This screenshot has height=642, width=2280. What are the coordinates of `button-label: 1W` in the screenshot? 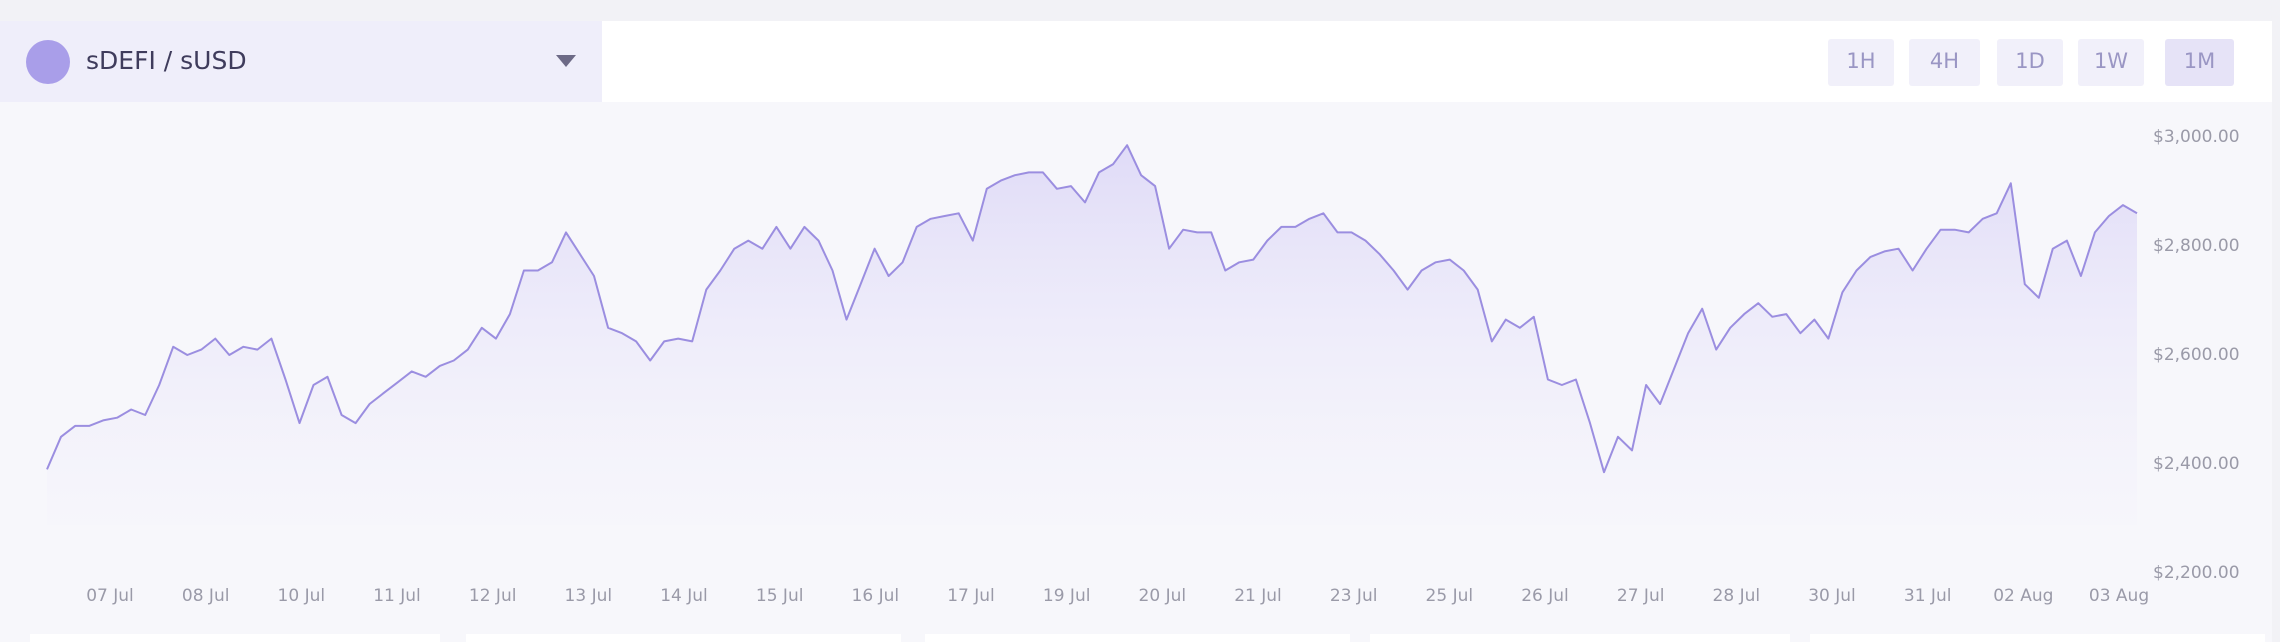 It's located at (2111, 61).